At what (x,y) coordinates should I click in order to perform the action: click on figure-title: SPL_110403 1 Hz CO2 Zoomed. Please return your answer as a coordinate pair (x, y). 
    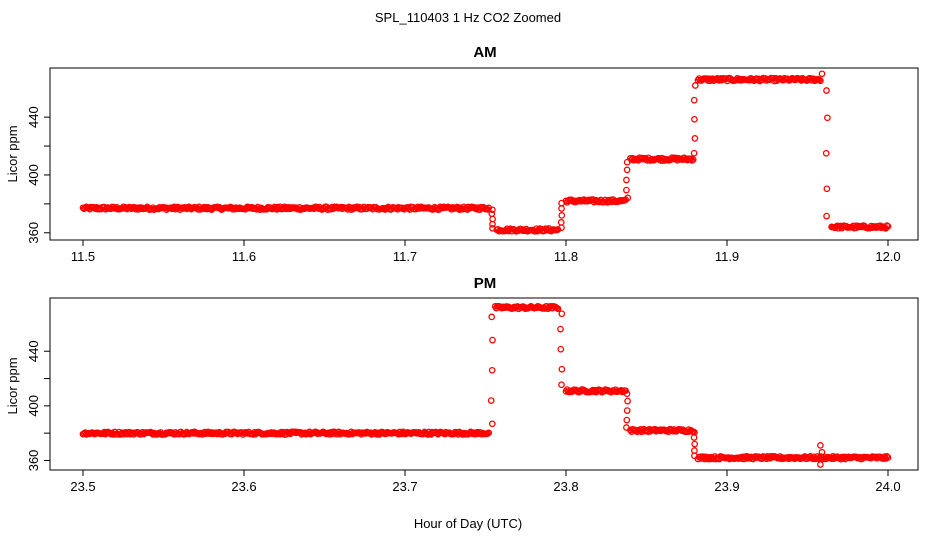
    Looking at the image, I should click on (468, 17).